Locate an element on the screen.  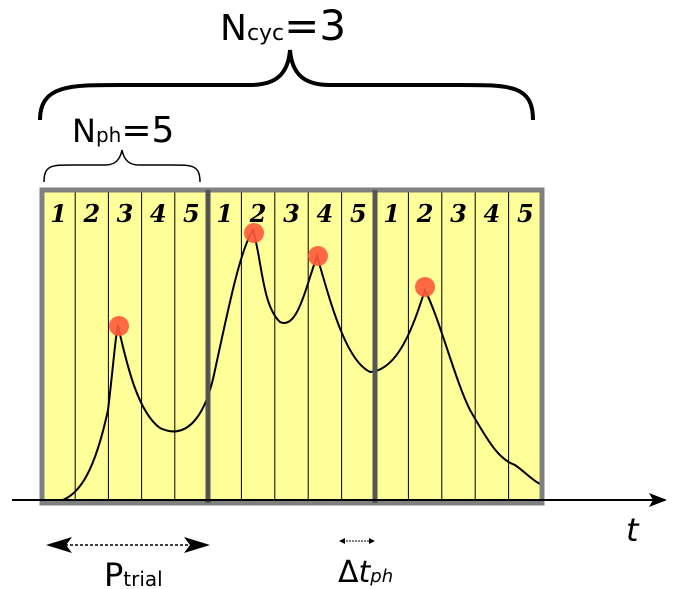
ptrial-arrow-head-right is located at coordinates (197, 545).